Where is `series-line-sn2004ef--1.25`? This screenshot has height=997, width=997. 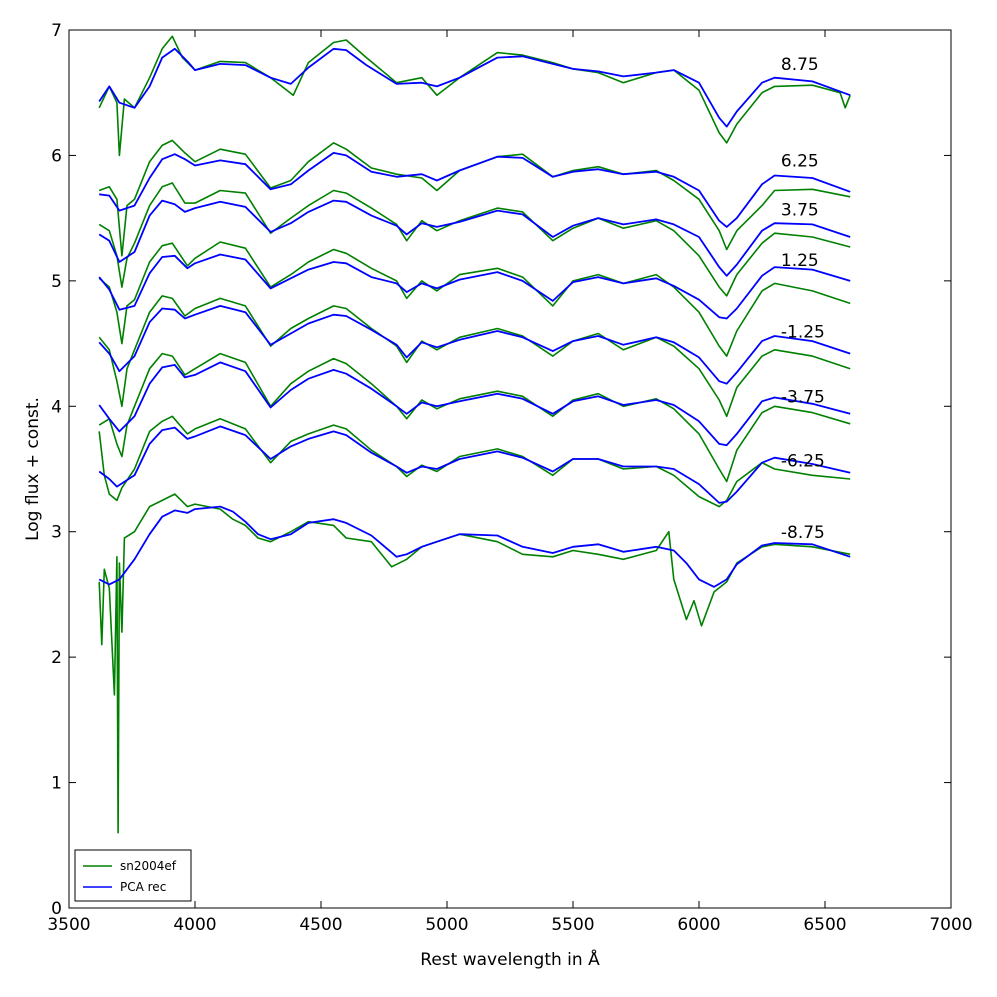 series-line-sn2004ef--1.25 is located at coordinates (474, 356).